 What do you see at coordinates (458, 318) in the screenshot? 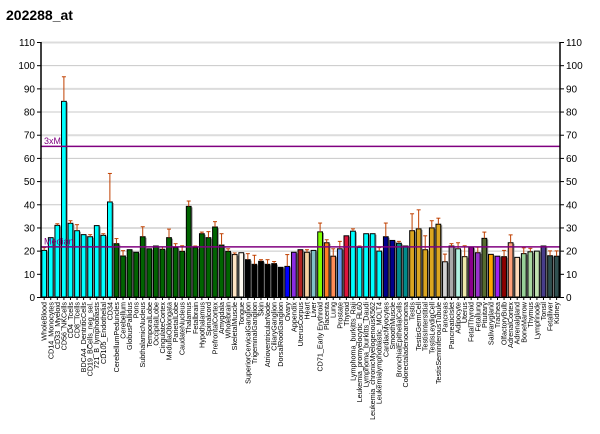
I see `x-tick-label: Adipocyte` at bounding box center [458, 318].